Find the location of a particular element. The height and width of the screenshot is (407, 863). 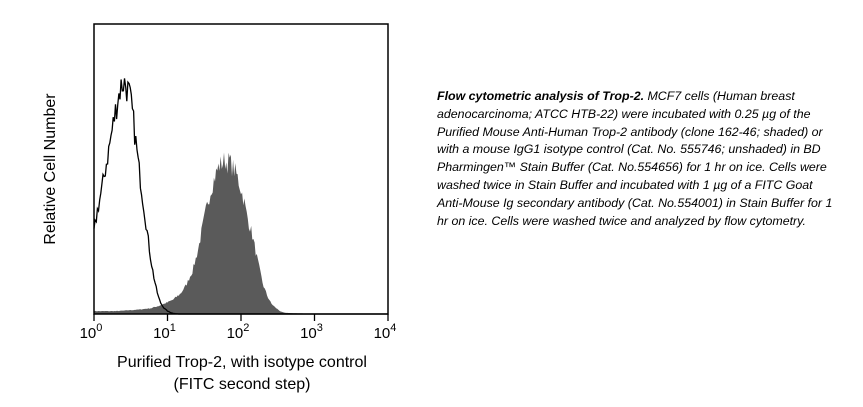

caption-title: Flow cytometric analysis of Trop-2. is located at coordinates (541, 96).